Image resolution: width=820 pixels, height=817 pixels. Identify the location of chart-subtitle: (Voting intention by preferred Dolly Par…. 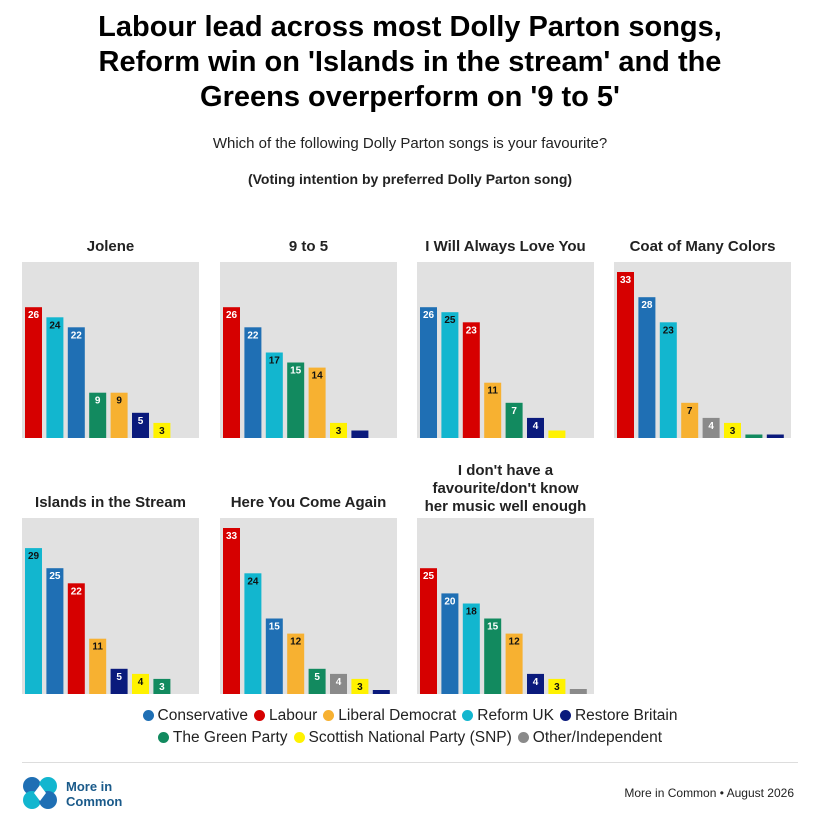
(410, 179).